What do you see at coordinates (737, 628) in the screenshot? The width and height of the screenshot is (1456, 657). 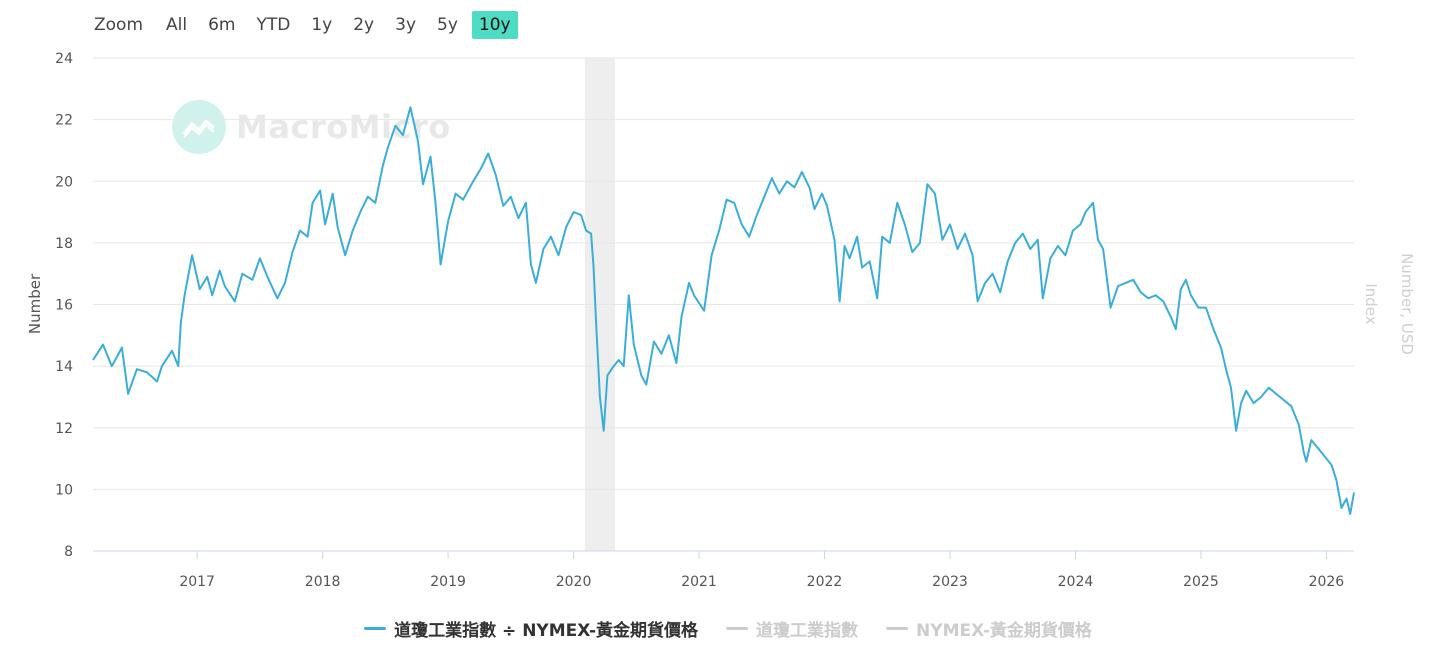 I see `legend-swatch-dow` at bounding box center [737, 628].